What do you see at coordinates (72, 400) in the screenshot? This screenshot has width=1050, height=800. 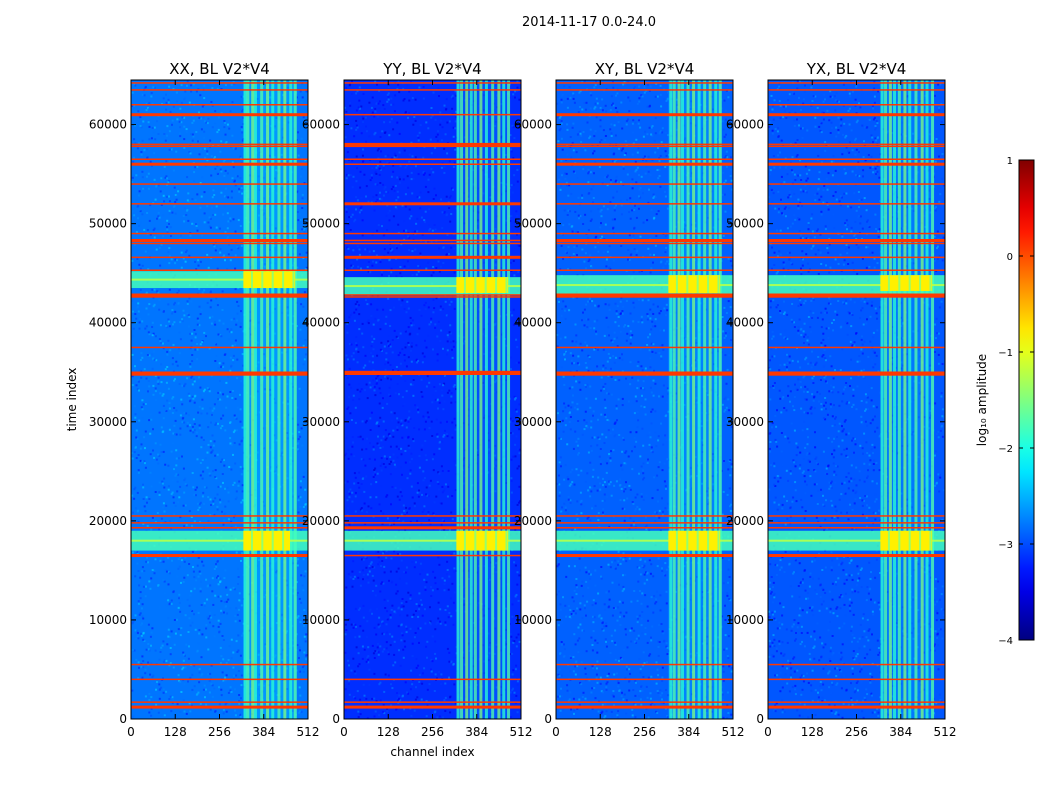 I see `y-axis-label: time index` at bounding box center [72, 400].